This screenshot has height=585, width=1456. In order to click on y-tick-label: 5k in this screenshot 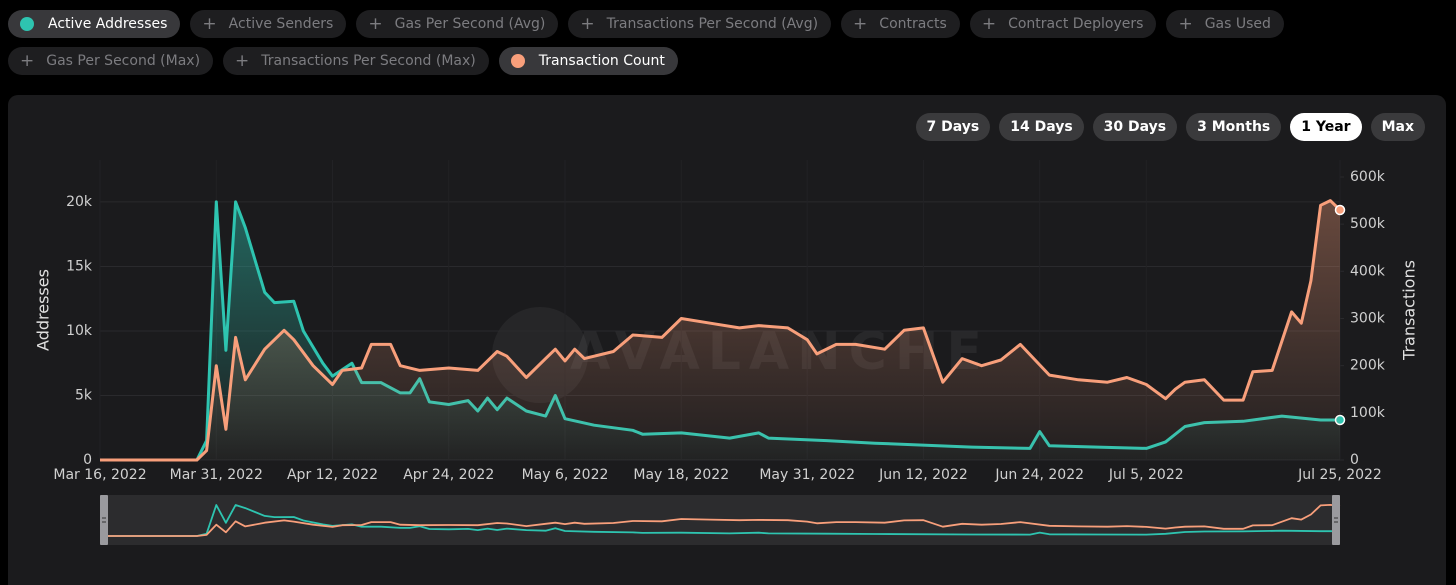, I will do `click(84, 395)`.